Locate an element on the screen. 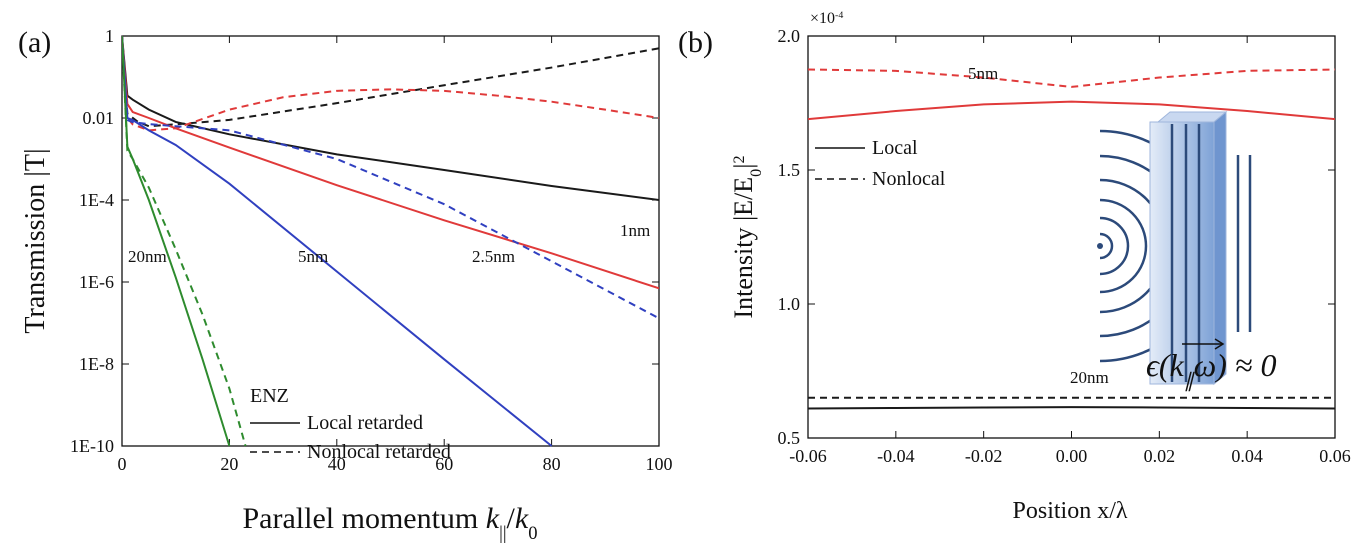  legend-title: ENZ is located at coordinates (269, 396).